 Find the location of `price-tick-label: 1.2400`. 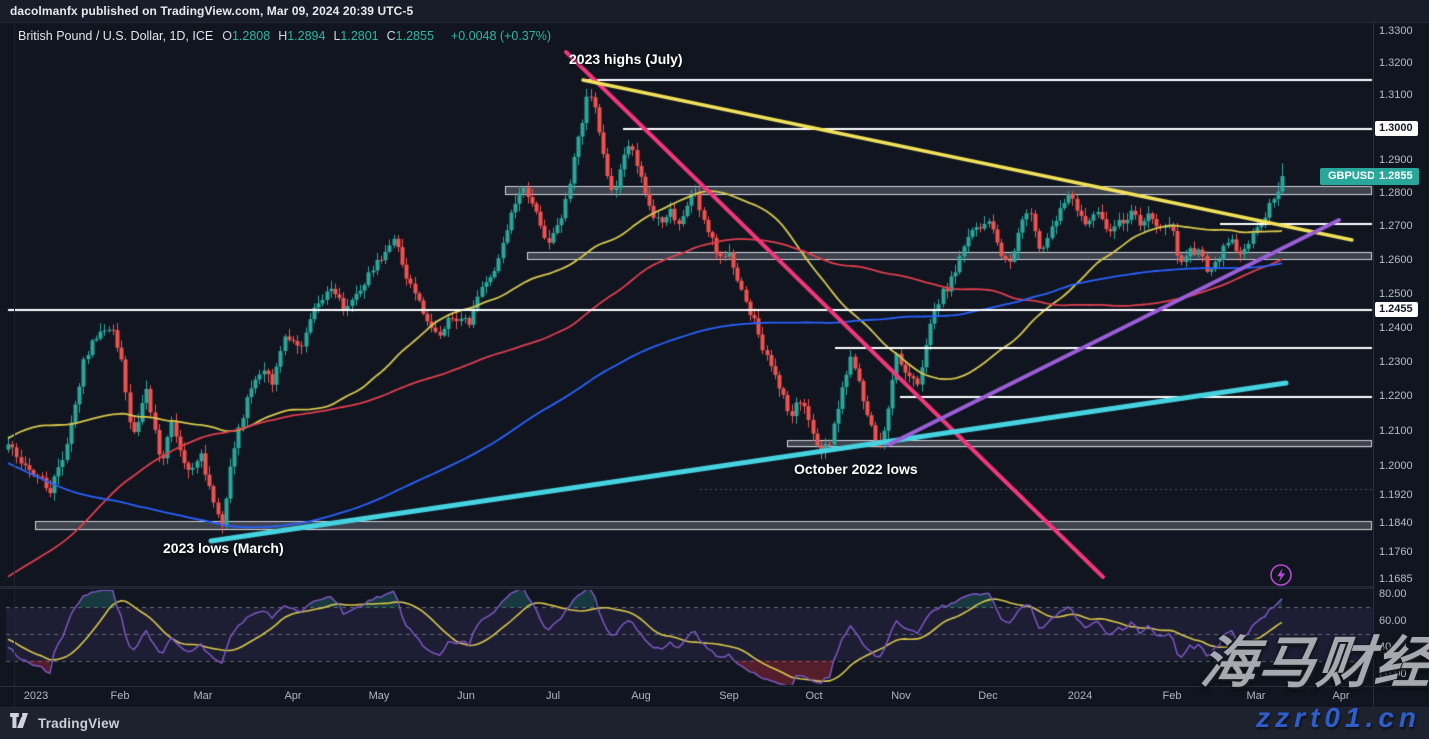

price-tick-label: 1.2400 is located at coordinates (1396, 327).